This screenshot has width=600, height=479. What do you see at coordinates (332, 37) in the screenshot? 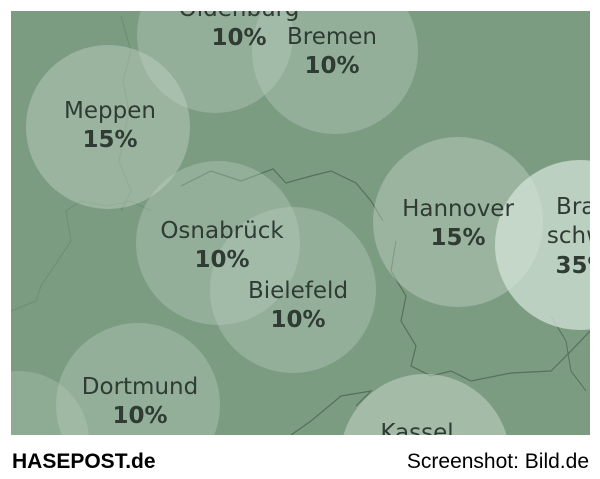
I see `city-name: Bremen` at bounding box center [332, 37].